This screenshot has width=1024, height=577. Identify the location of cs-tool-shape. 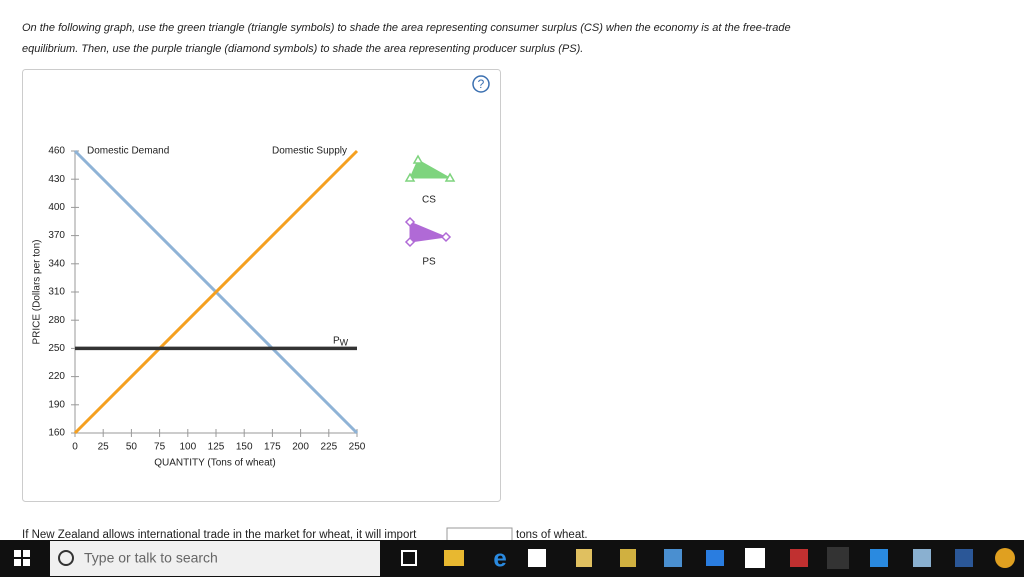
(430, 169).